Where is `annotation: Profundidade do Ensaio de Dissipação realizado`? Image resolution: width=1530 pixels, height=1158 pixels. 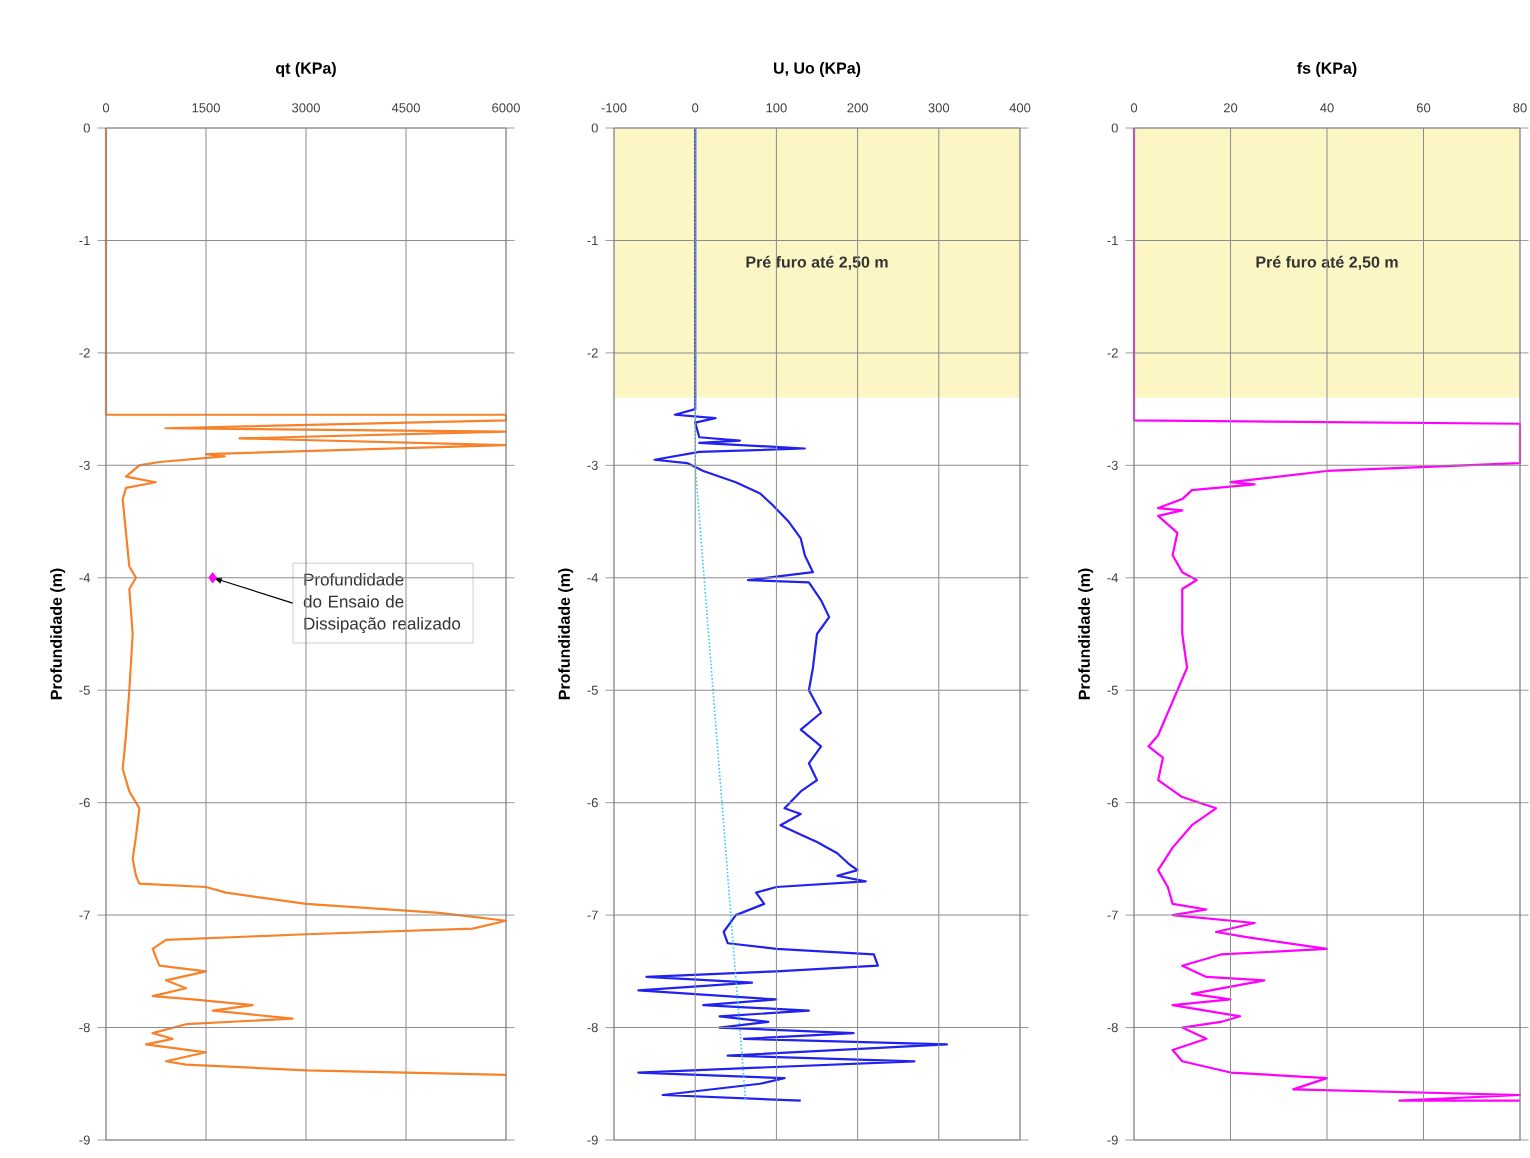
annotation: Profundidade do Ensaio de Dissipação realizado is located at coordinates (382, 603).